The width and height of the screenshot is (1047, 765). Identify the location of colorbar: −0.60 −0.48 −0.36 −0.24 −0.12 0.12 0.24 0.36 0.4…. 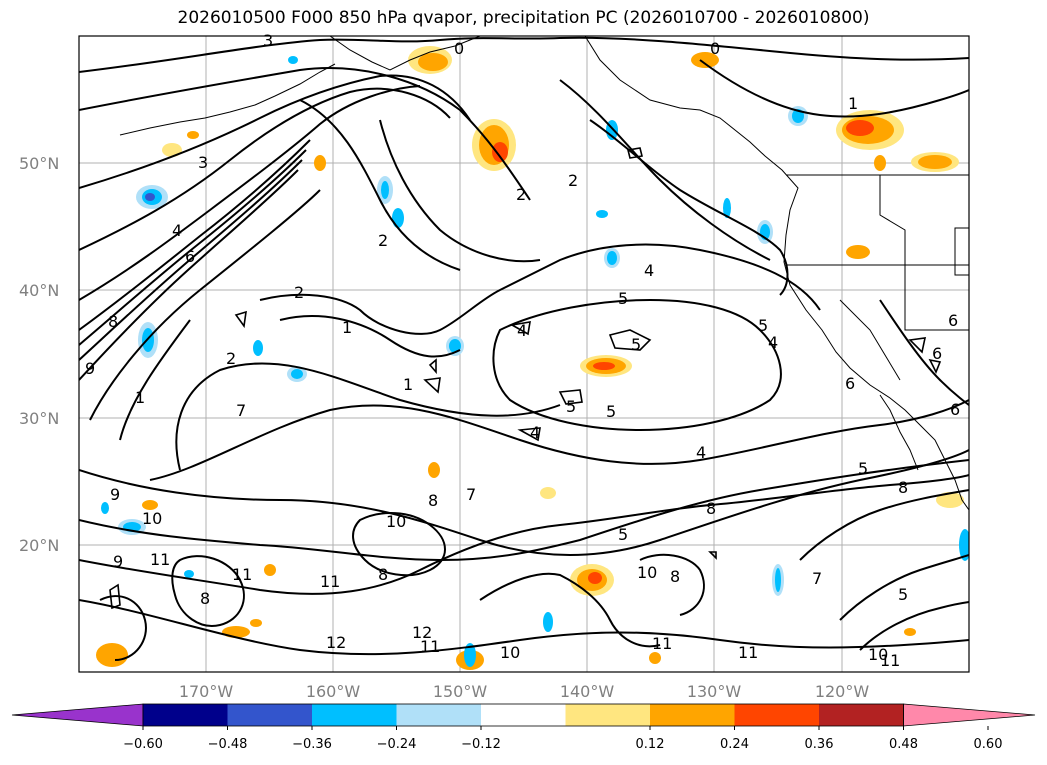
(523, 727).